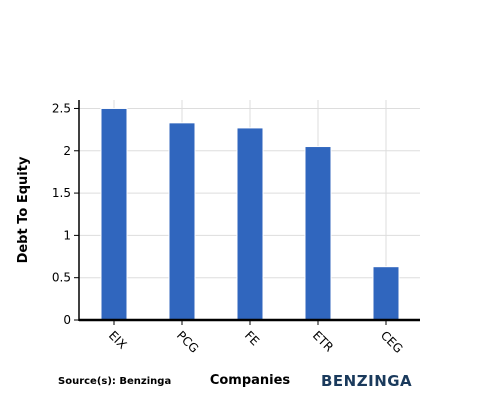 This screenshot has height=400, width=500. I want to click on bar-pcg, so click(182, 221).